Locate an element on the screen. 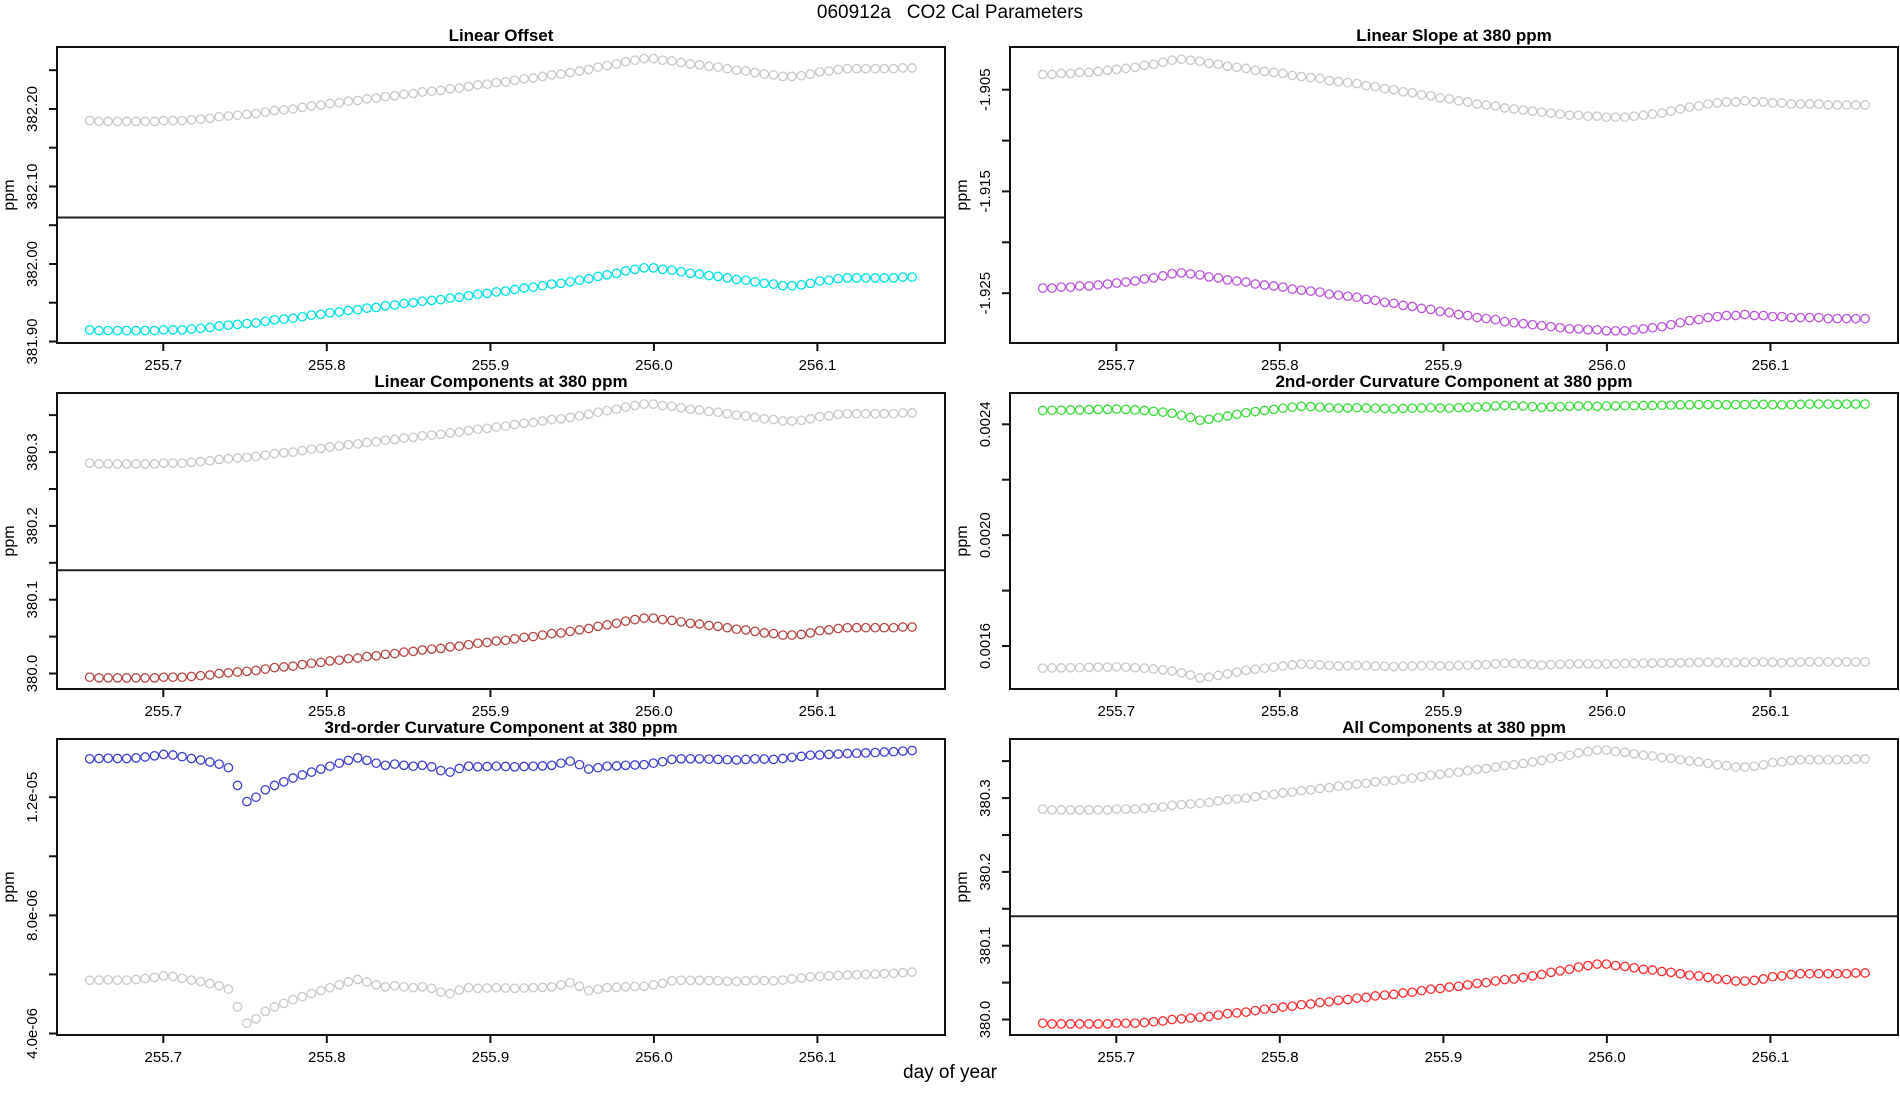  svg-text: 382.00 is located at coordinates (32, 264).